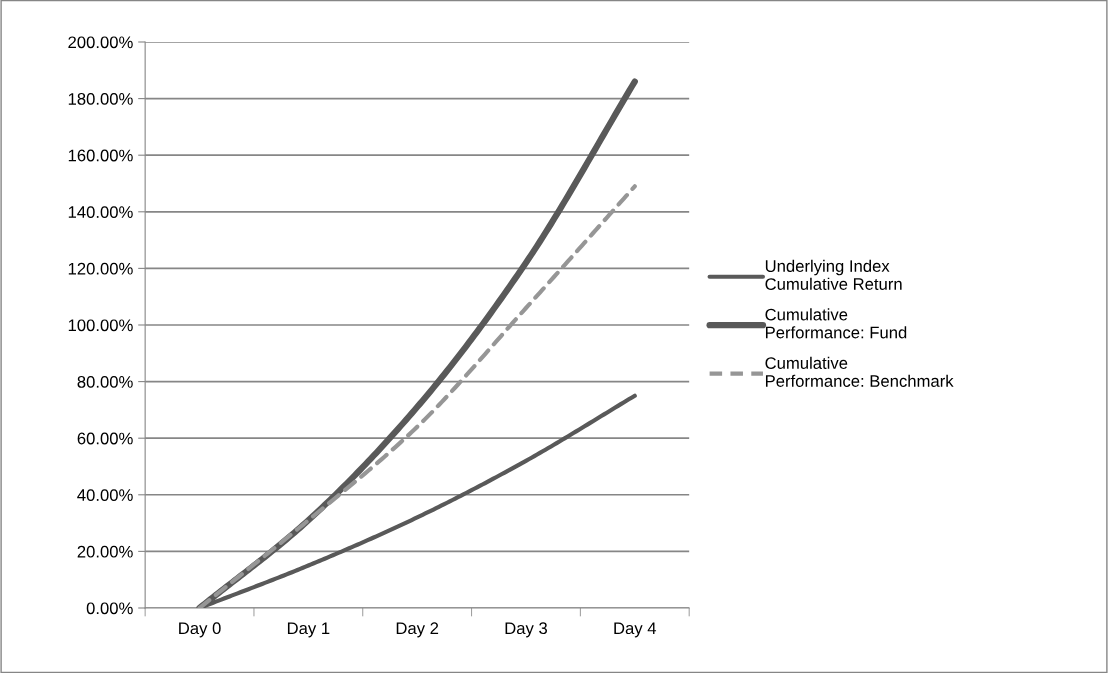 The width and height of the screenshot is (1108, 673). What do you see at coordinates (833, 274) in the screenshot?
I see `legend-label: Underlying Index Cumulative Return` at bounding box center [833, 274].